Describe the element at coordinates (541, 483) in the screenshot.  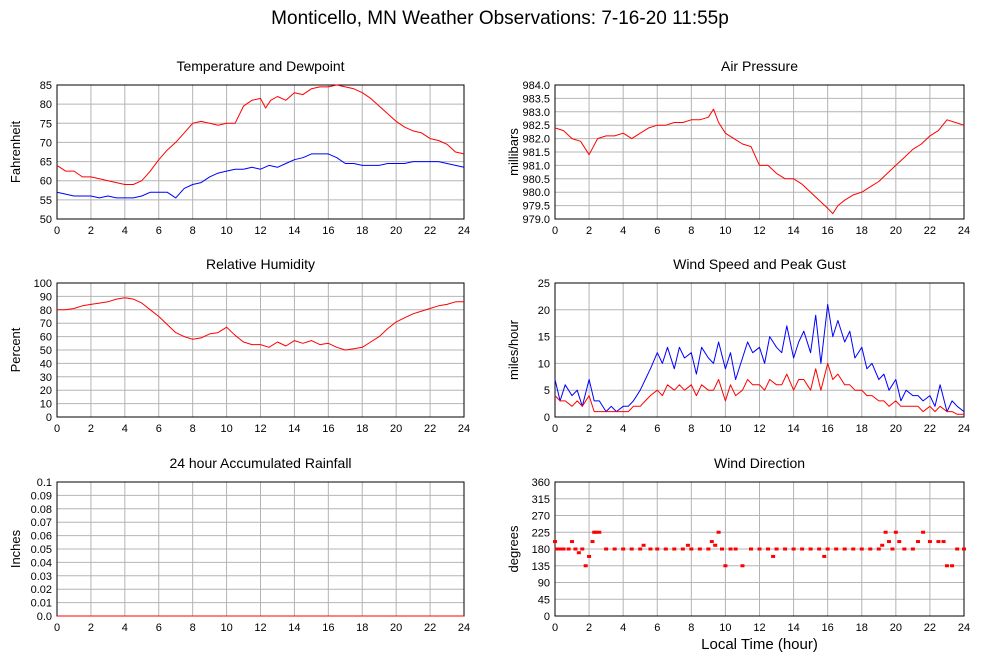
I see `y-tick-label: 360` at that location.